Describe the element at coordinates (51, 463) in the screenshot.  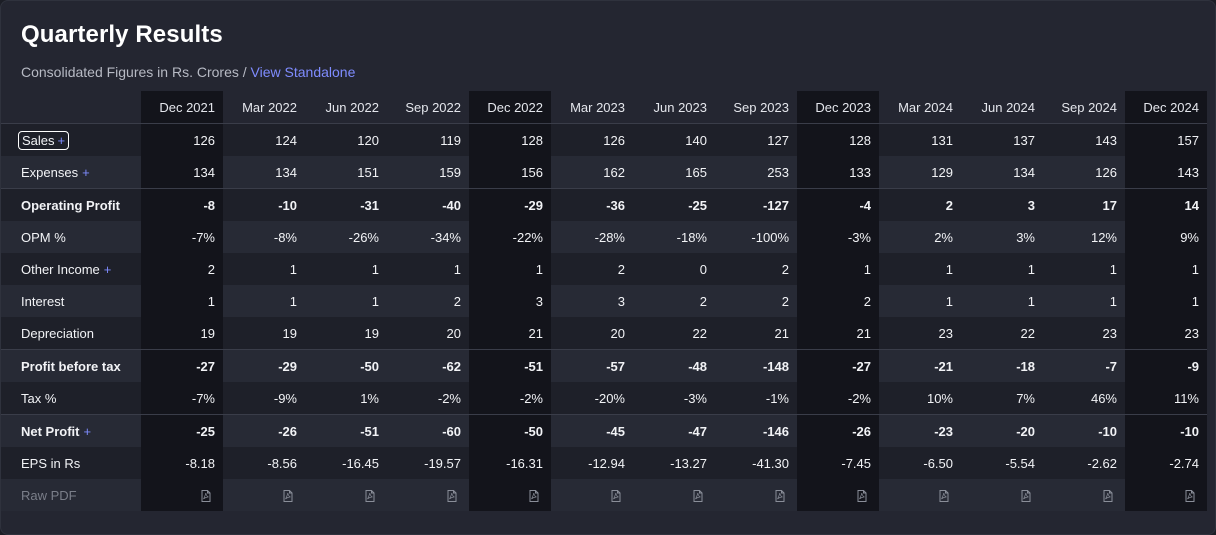
I see `row-label: EPS in Rs` at that location.